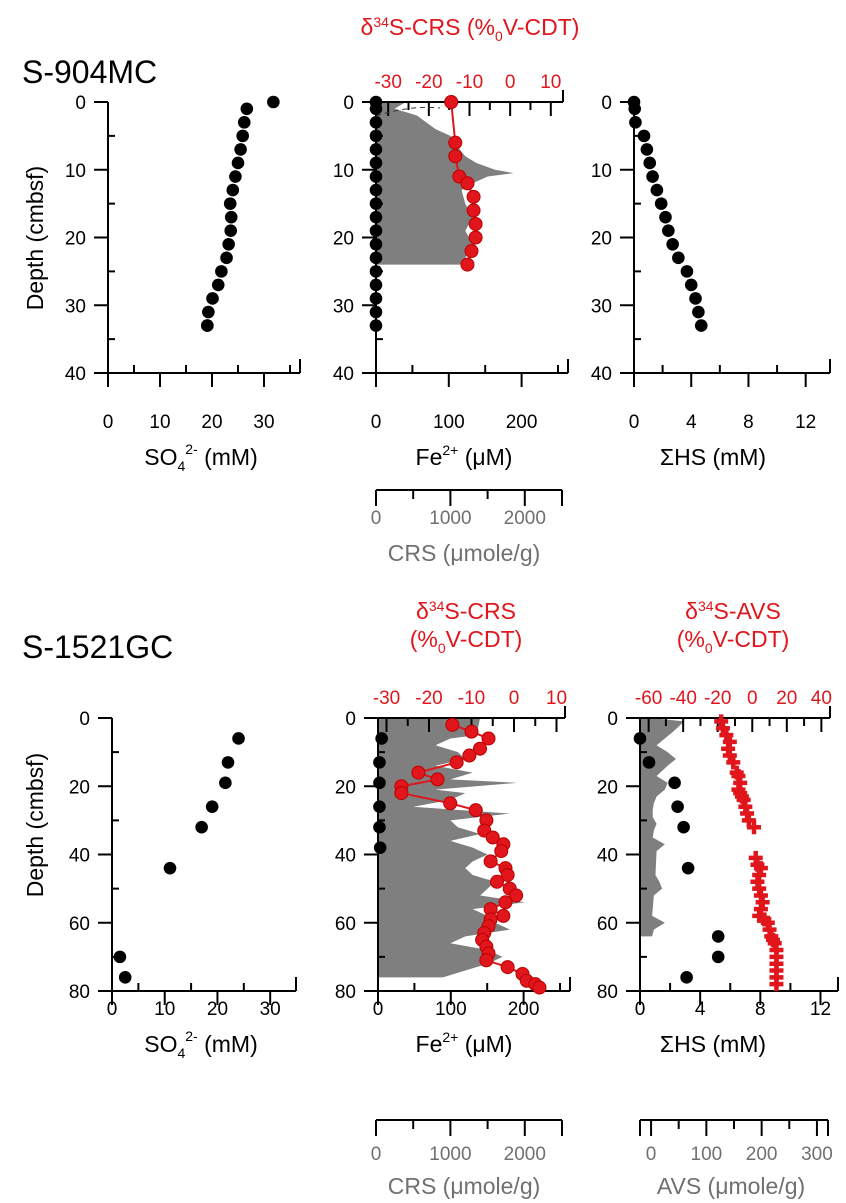  I want to click on S-904MC-iron-top-tick-label: -30, so click(387, 82).